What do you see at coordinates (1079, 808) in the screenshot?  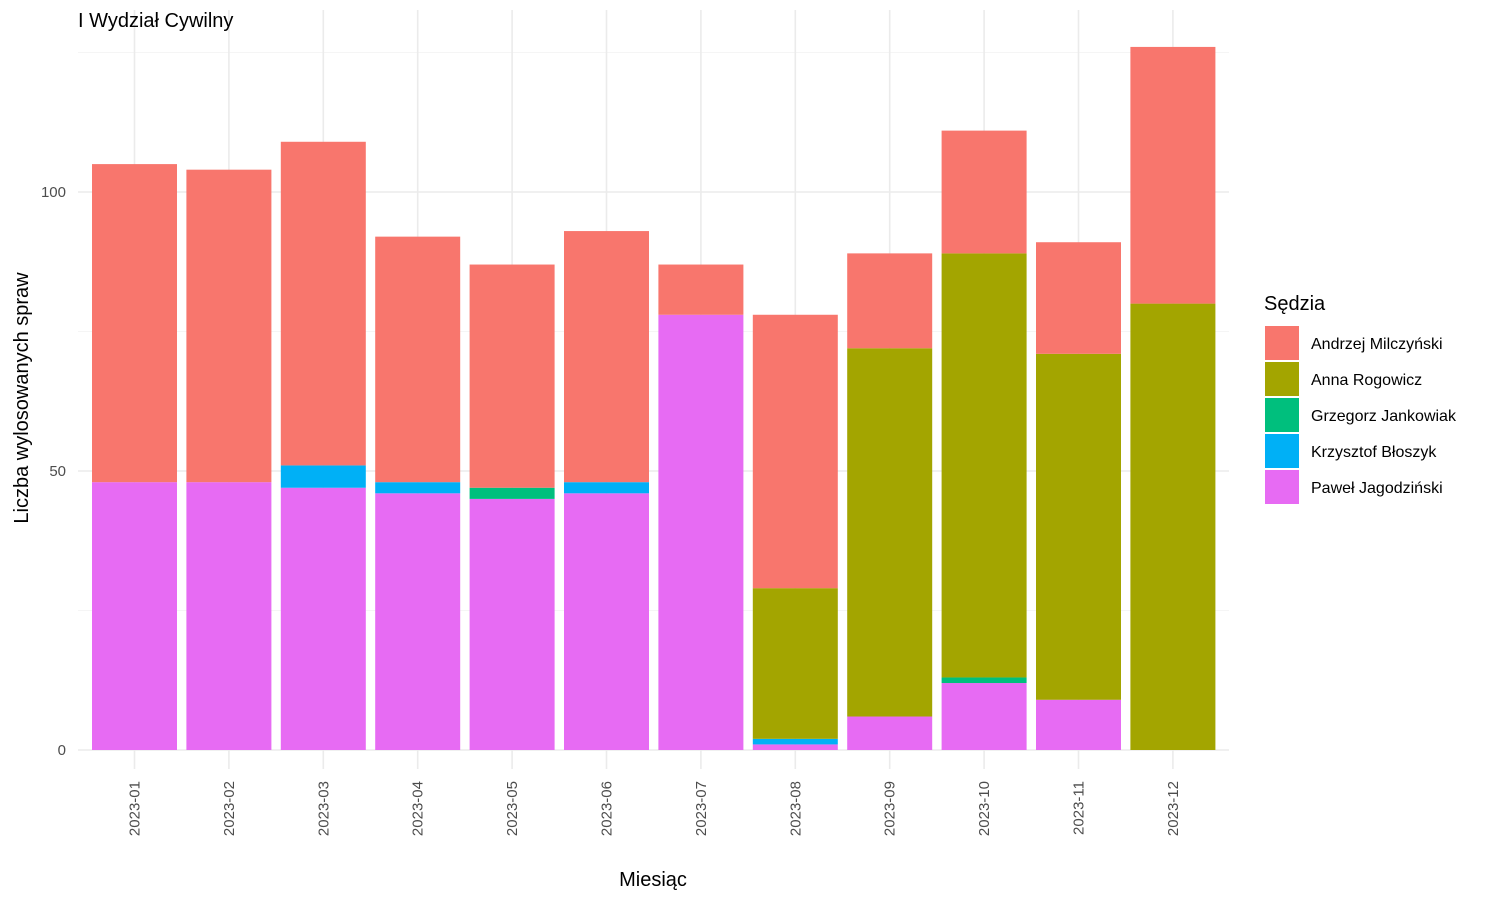 I see `x-tick-label: 2023-11` at bounding box center [1079, 808].